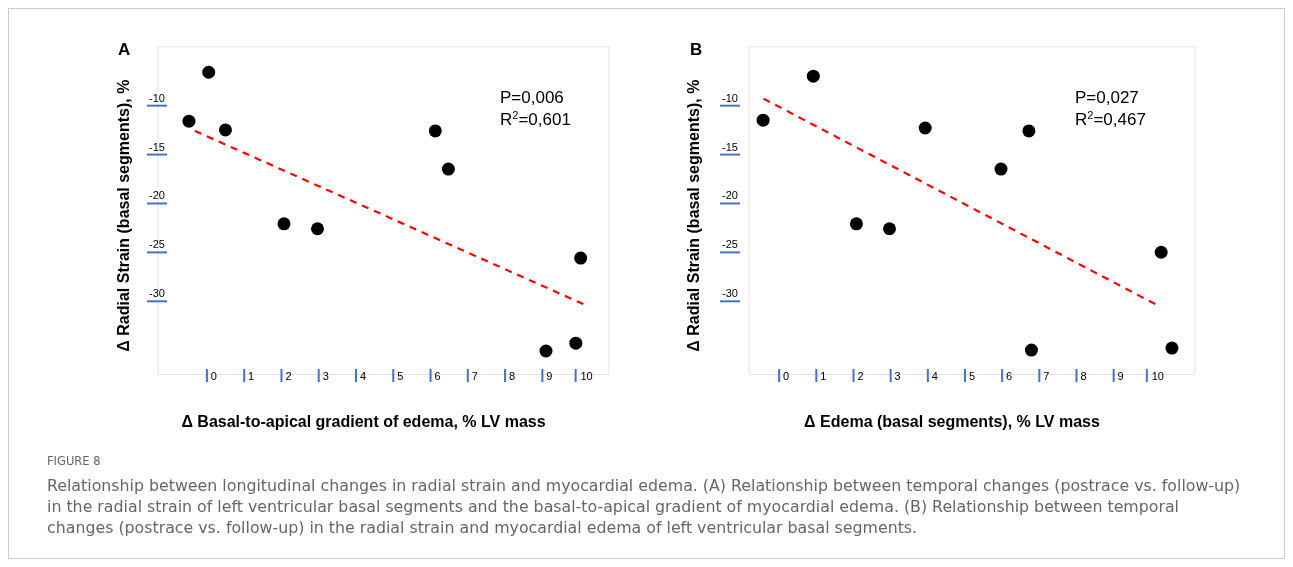 The image size is (1293, 567). I want to click on caption: FIGURE 8, so click(74, 461).